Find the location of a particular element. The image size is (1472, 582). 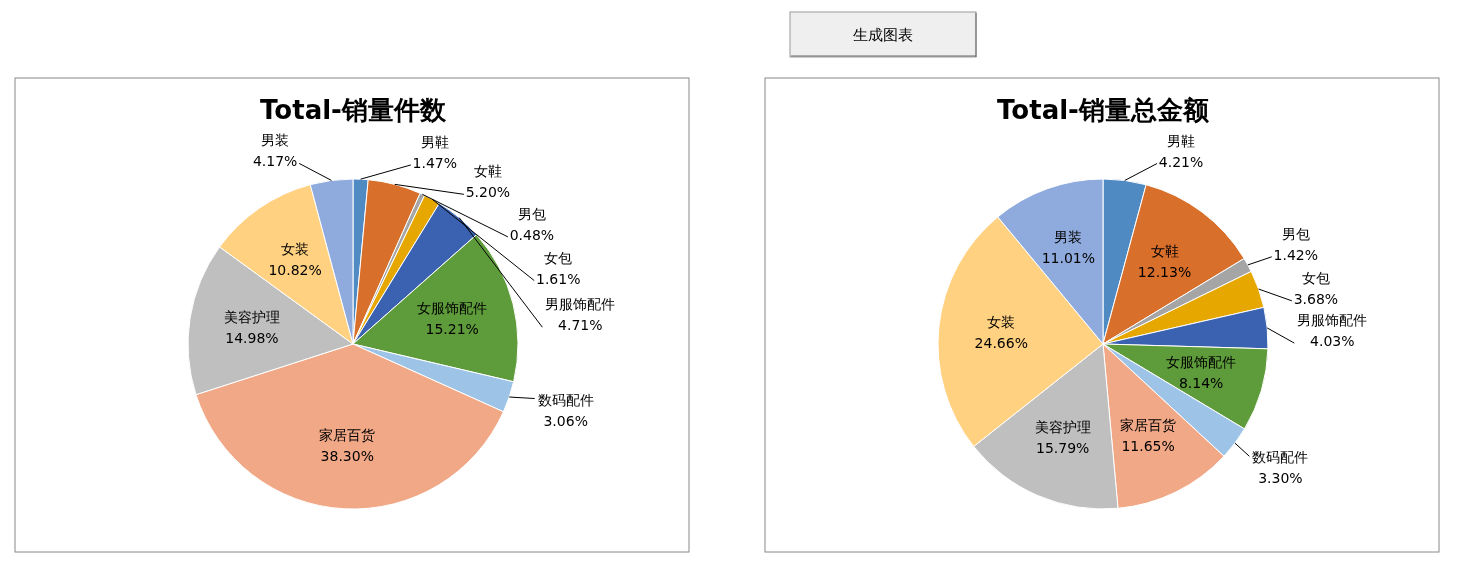

data-label: 11.65% is located at coordinates (1148, 445).